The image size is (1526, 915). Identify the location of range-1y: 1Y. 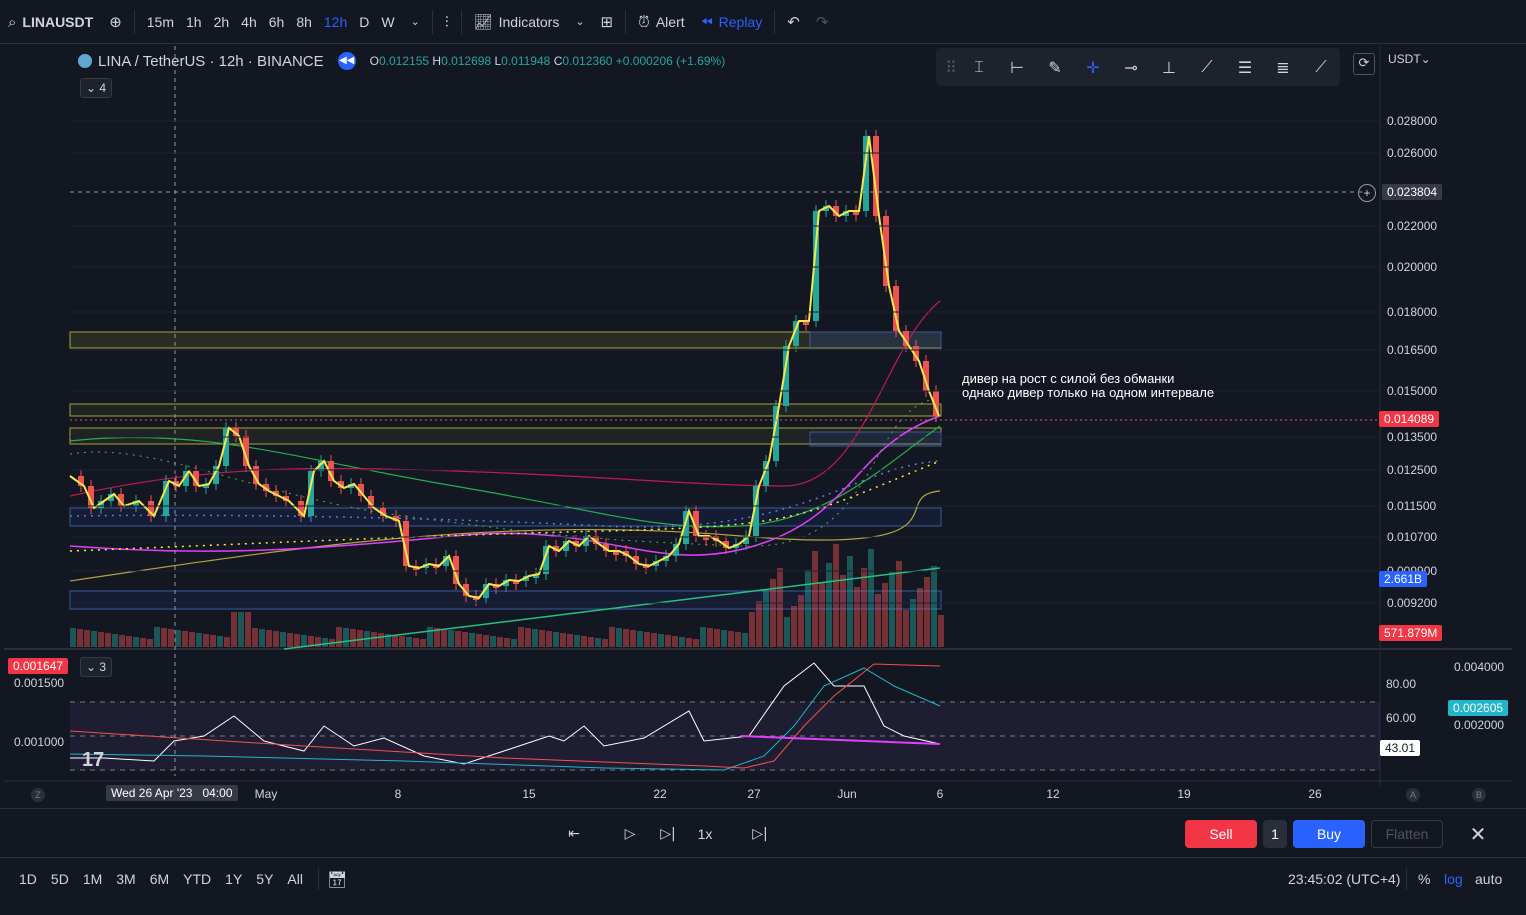
(234, 879).